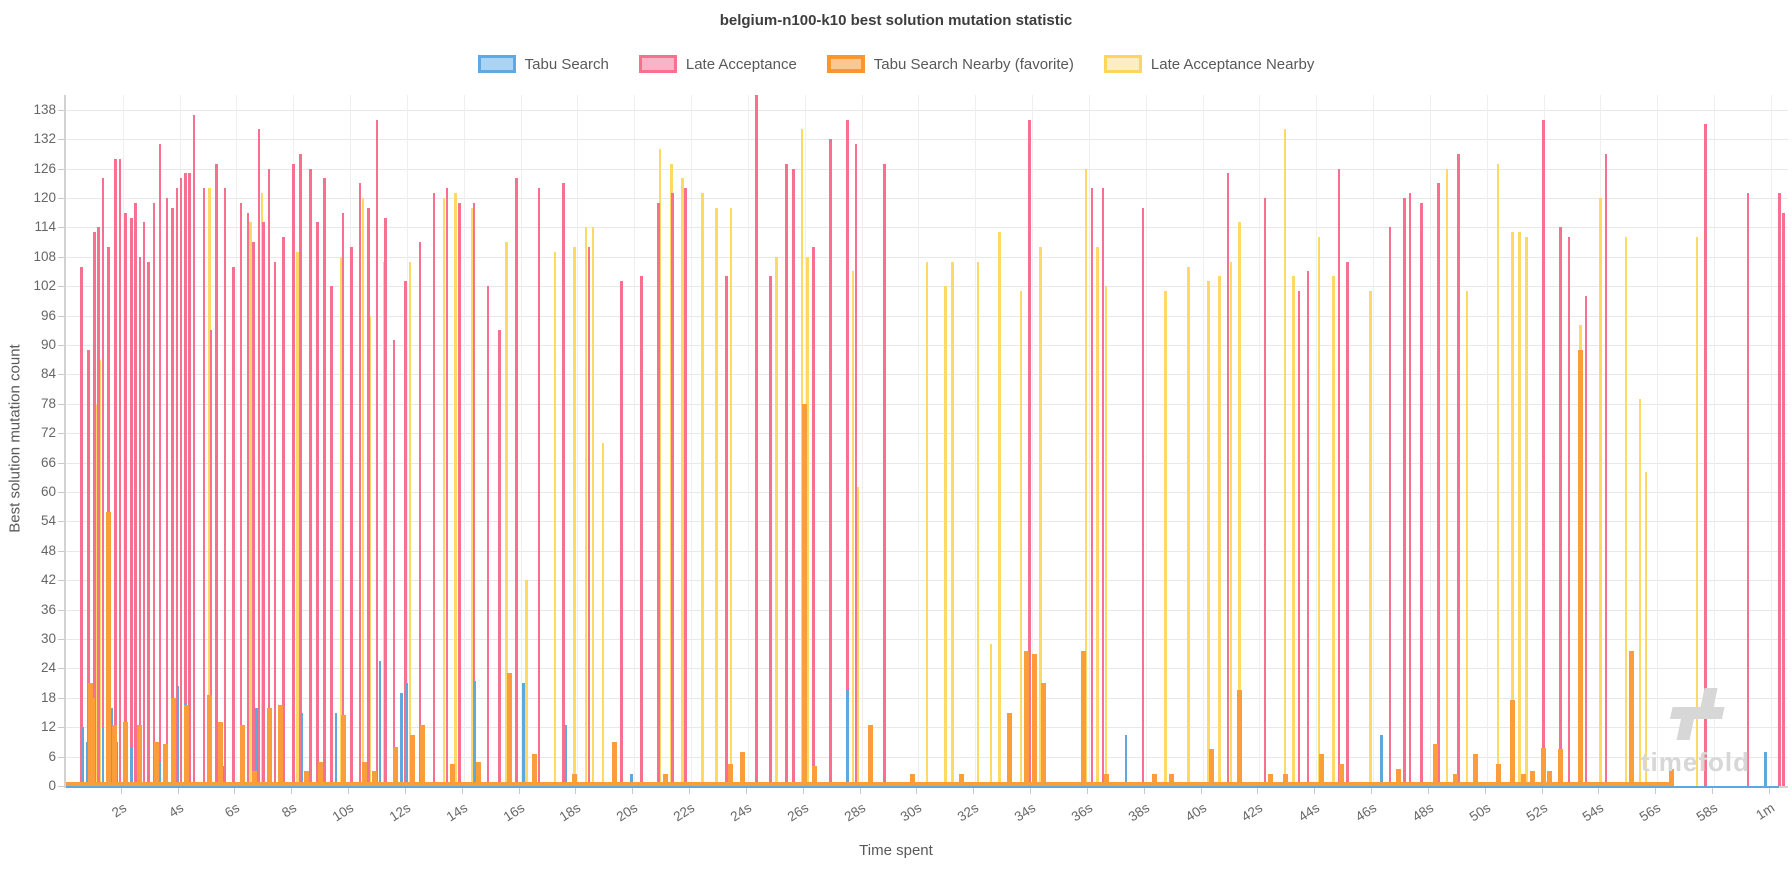  Describe the element at coordinates (1195, 812) in the screenshot. I see `x-tick-label: 40s` at that location.